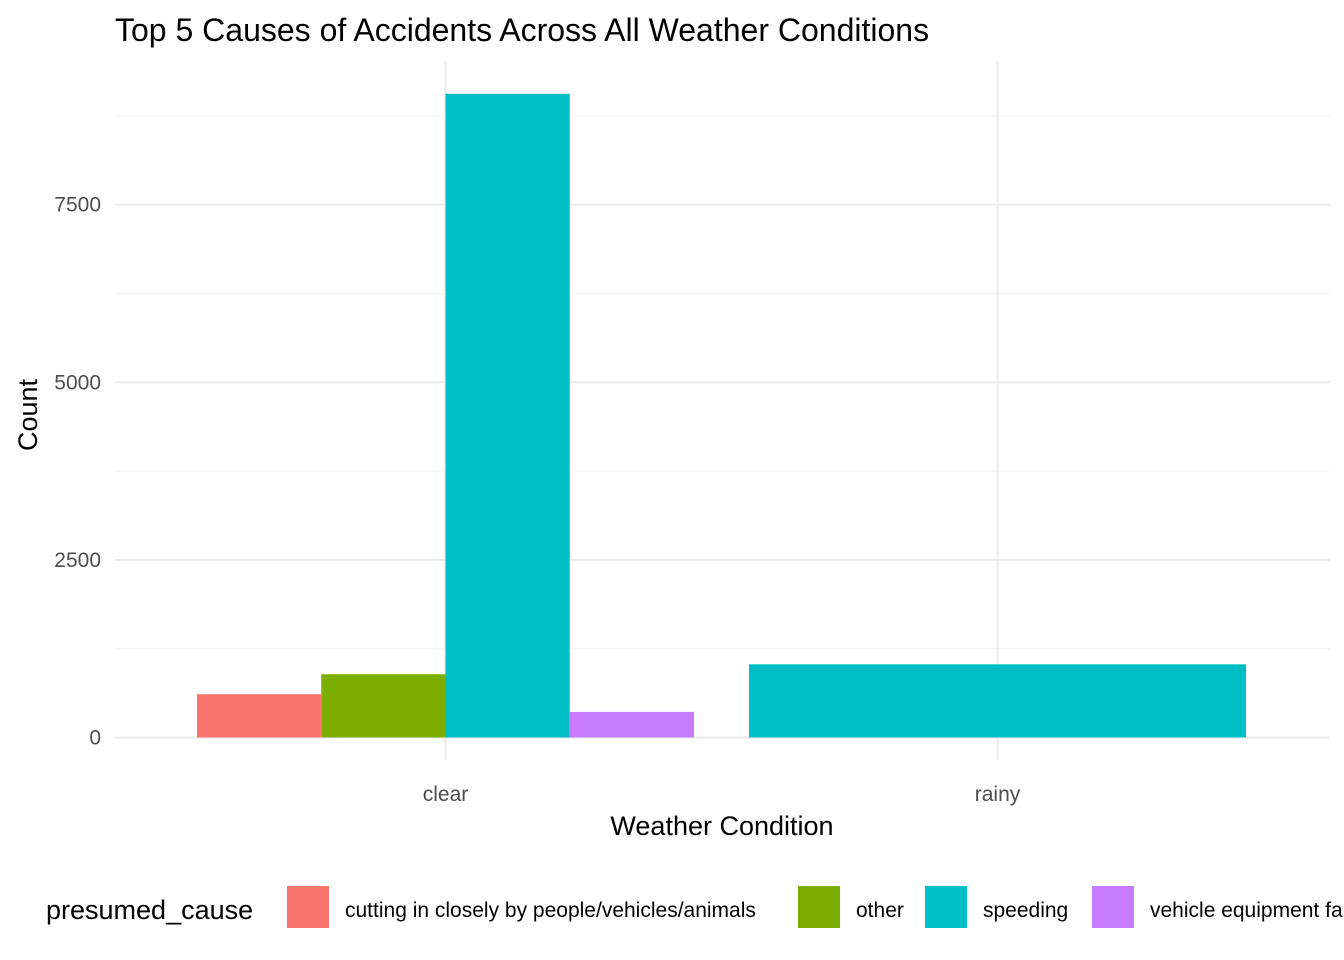  Describe the element at coordinates (149, 910) in the screenshot. I see `legend-title: presumed_cause` at that location.